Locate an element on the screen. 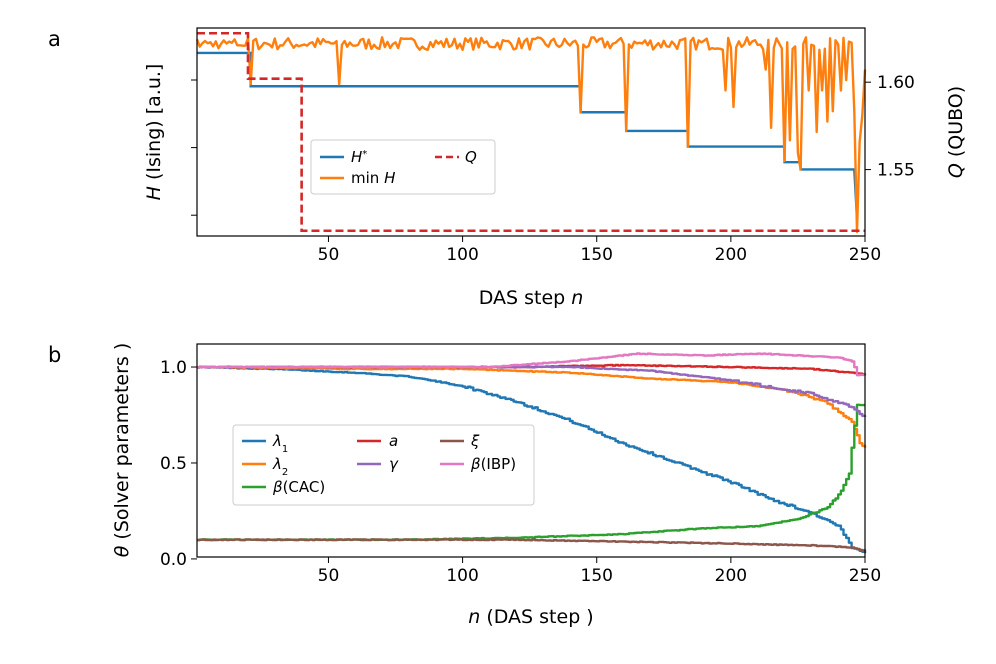 This screenshot has height=664, width=996. series-5-line is located at coordinates (532, 391).